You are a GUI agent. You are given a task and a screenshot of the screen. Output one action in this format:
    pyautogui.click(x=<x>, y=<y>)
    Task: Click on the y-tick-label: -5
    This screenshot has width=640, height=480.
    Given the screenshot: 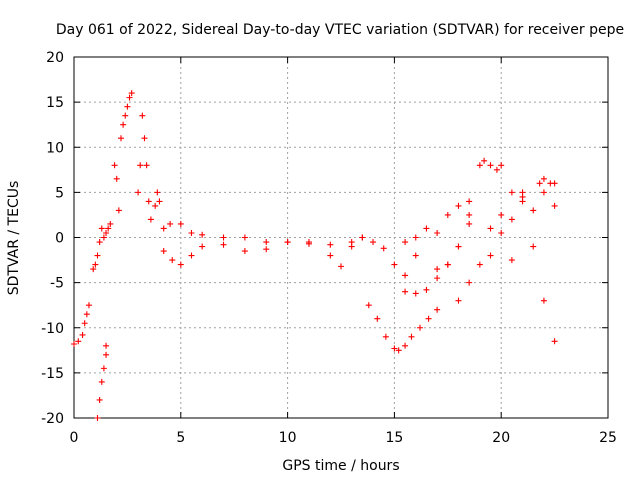 What is the action you would take?
    pyautogui.click(x=57, y=284)
    